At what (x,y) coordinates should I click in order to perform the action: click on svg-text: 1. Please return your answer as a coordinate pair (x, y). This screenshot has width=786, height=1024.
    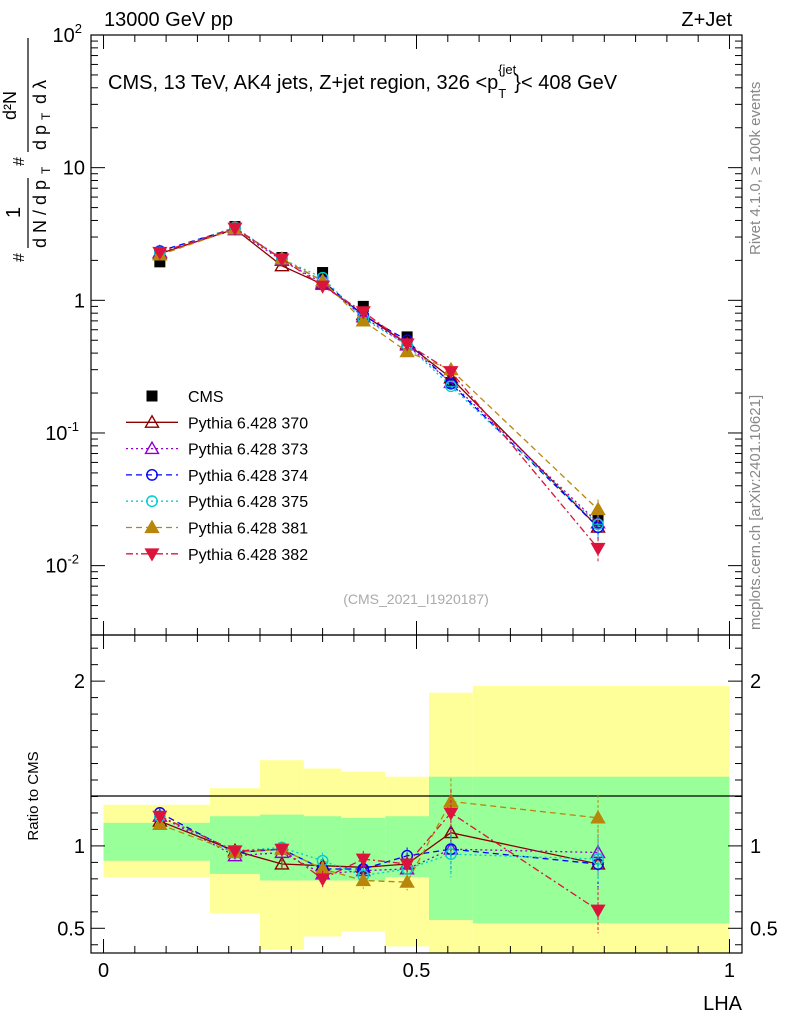
    Looking at the image, I should click on (14, 212).